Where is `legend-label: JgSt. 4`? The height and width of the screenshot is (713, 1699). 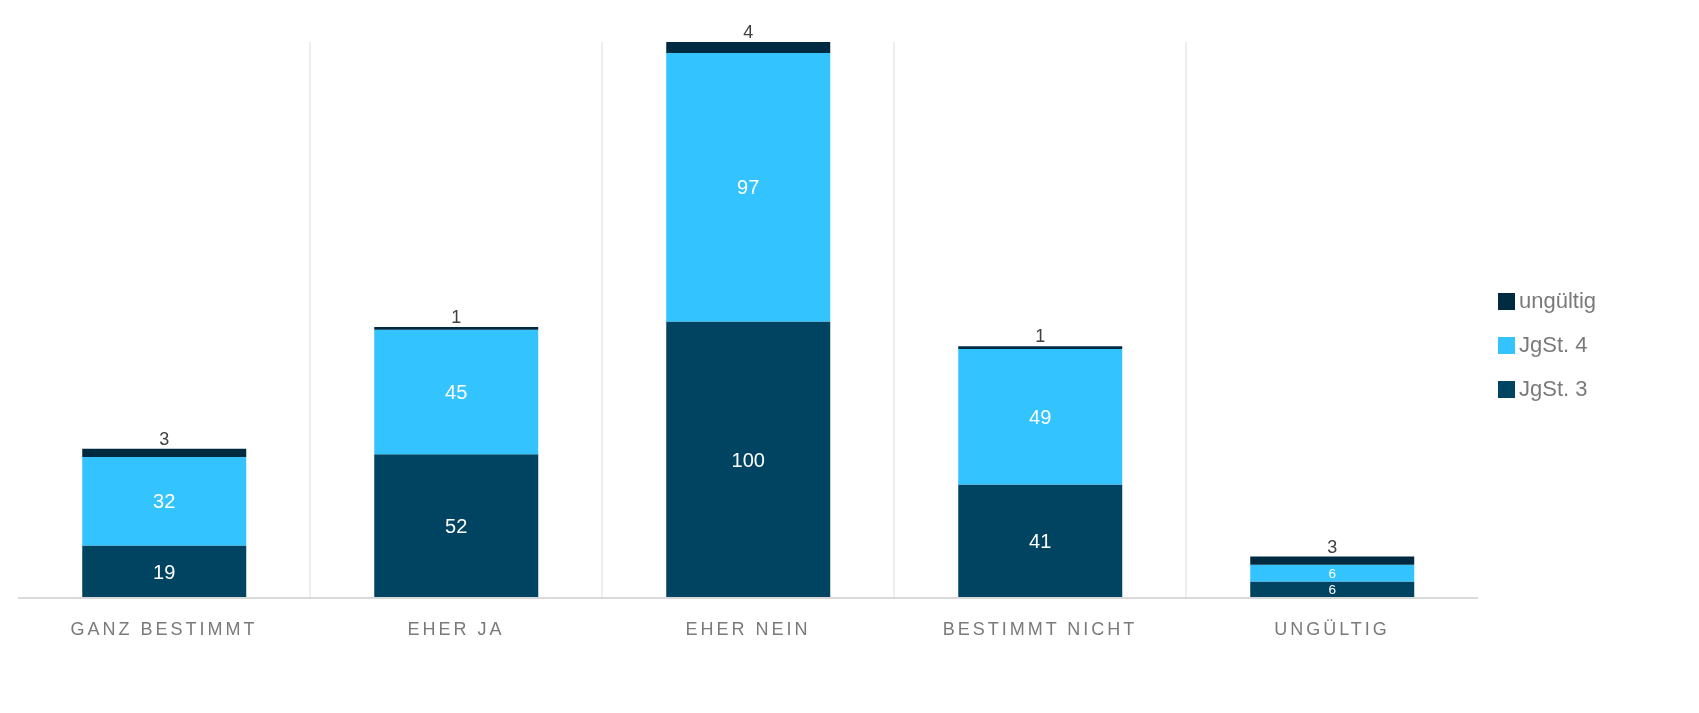 legend-label: JgSt. 4 is located at coordinates (1553, 345).